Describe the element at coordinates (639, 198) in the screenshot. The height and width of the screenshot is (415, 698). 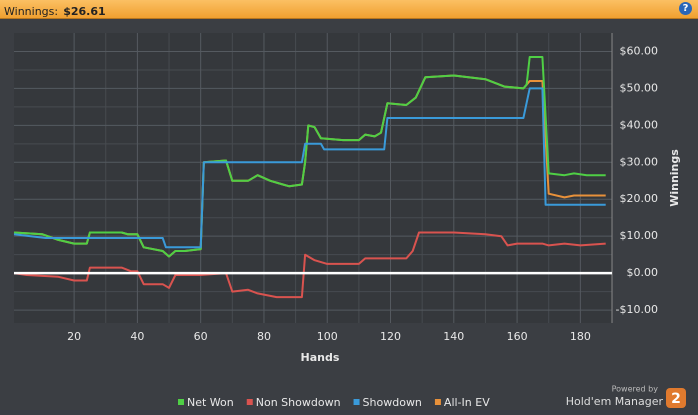
I see `y-tick-label: $20.00` at that location.